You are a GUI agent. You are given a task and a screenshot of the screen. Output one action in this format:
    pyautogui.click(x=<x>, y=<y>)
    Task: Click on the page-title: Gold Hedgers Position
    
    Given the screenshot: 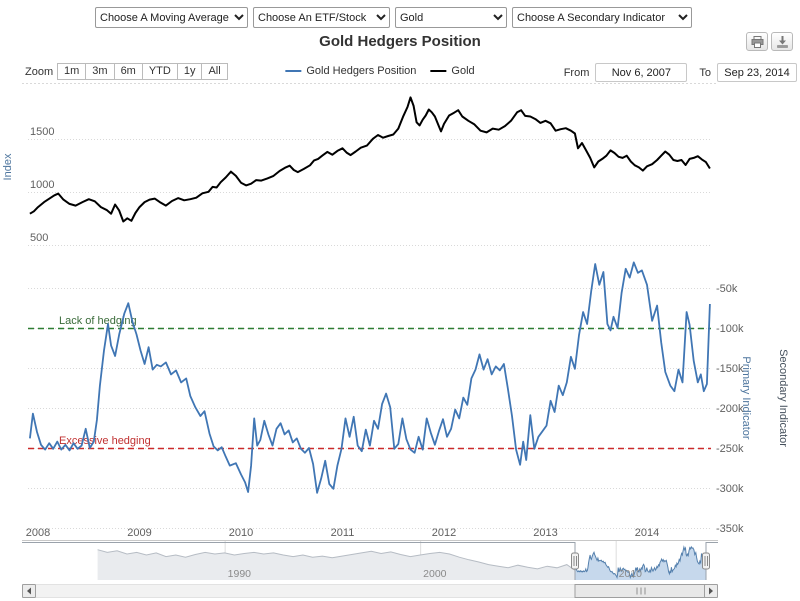 What is the action you would take?
    pyautogui.click(x=400, y=41)
    